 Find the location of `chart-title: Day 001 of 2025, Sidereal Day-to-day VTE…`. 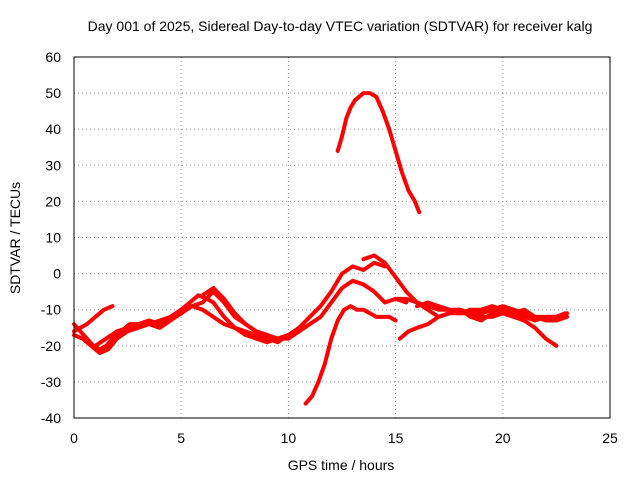

chart-title: Day 001 of 2025, Sidereal Day-to-day VTE… is located at coordinates (340, 26).